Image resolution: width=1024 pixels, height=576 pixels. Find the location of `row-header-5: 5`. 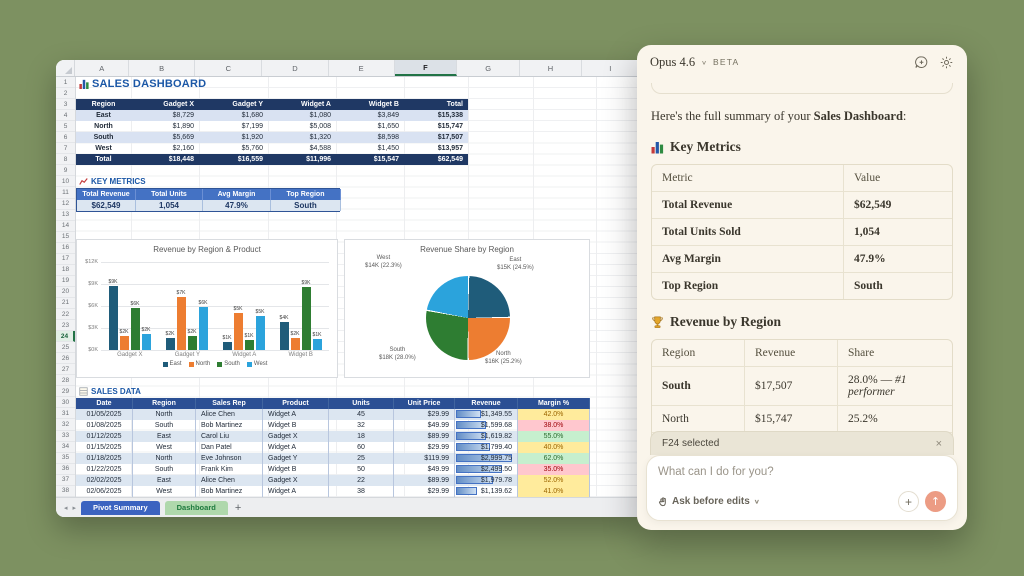

row-header-5: 5 is located at coordinates (65, 127).